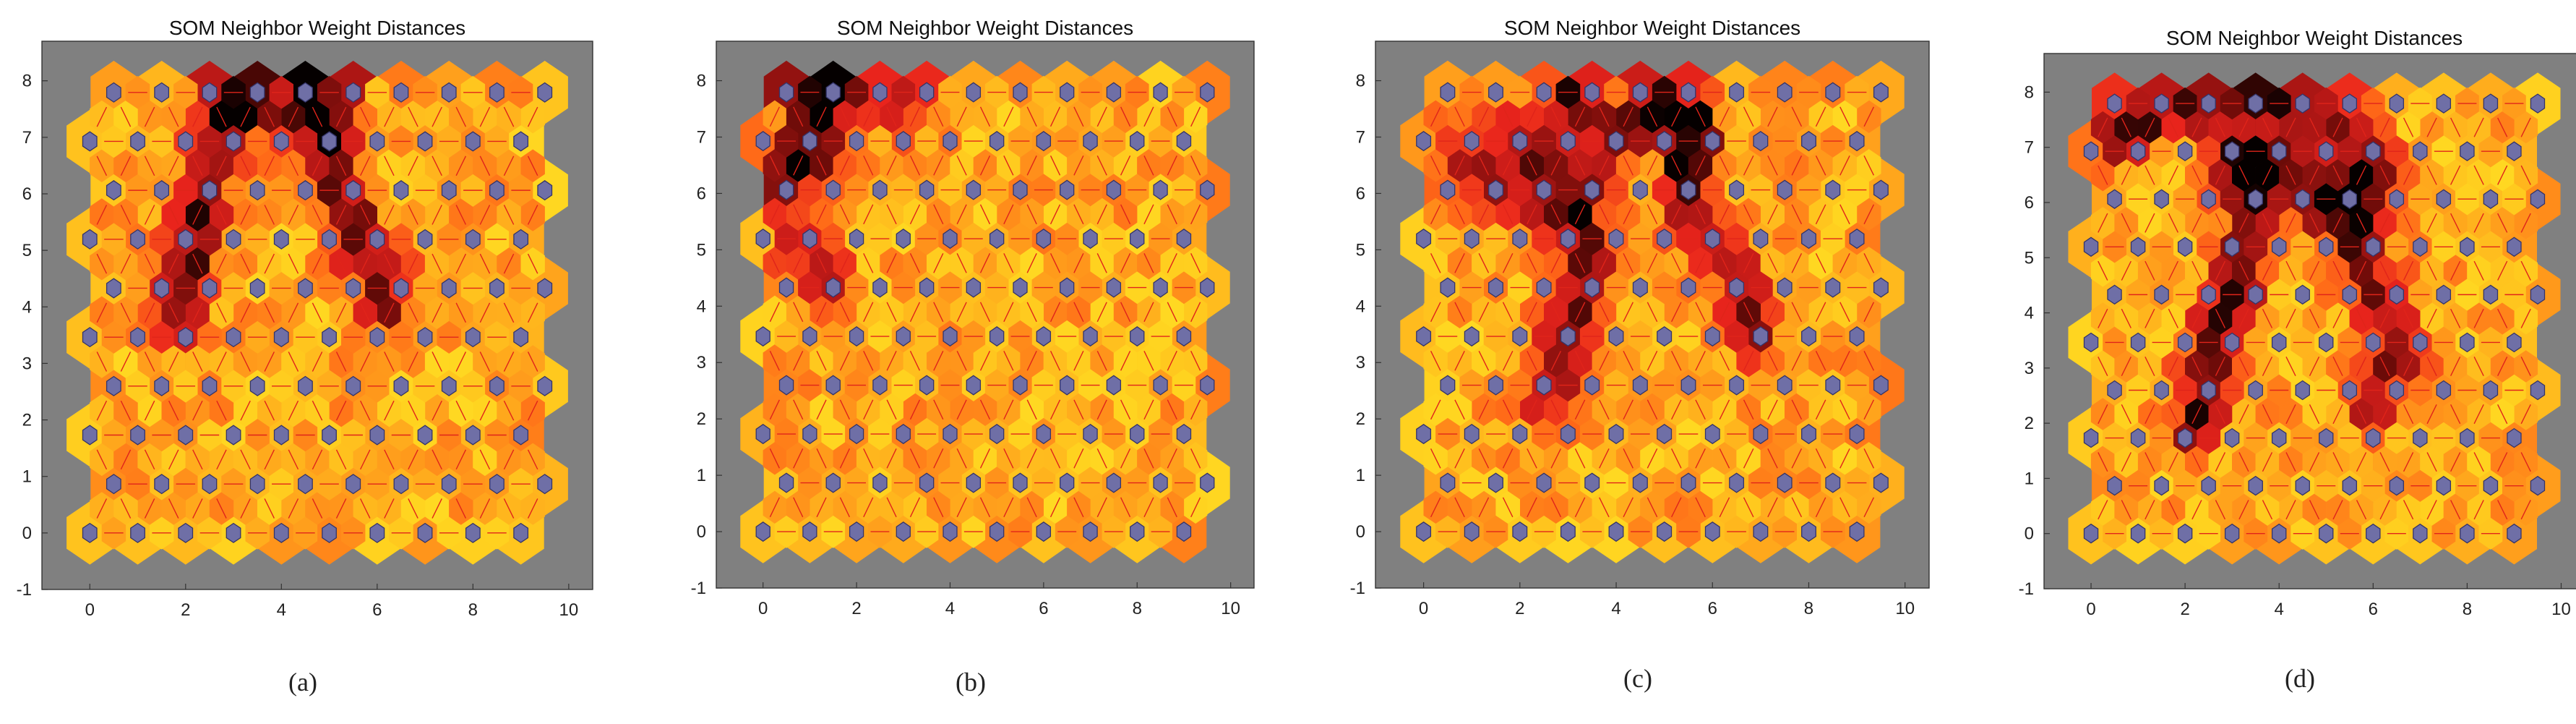 The height and width of the screenshot is (724, 2576). What do you see at coordinates (2027, 589) in the screenshot?
I see `y-tick-label: -1` at bounding box center [2027, 589].